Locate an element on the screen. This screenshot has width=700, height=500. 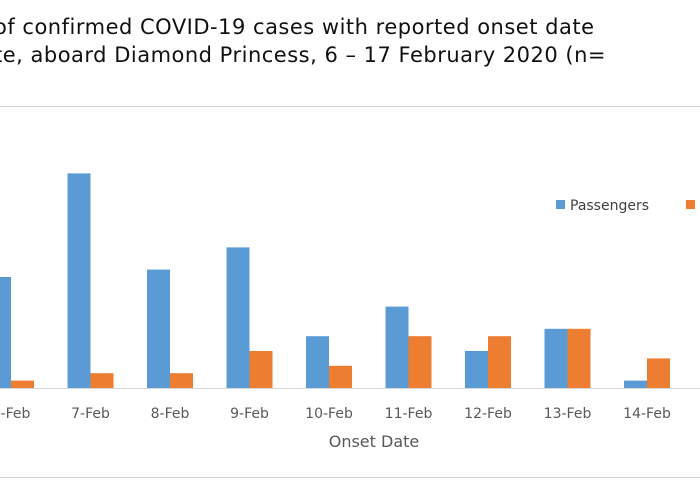
legend: Passengers is located at coordinates (625, 206).